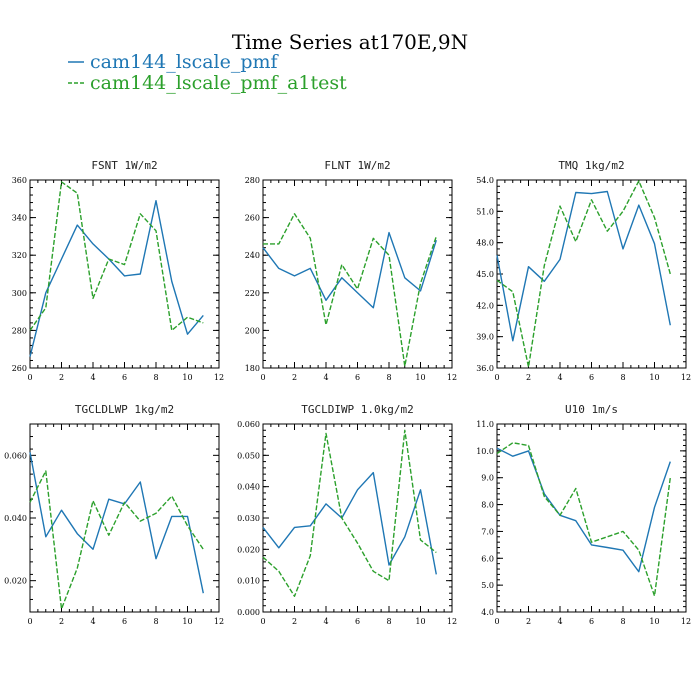 The height and width of the screenshot is (700, 700). What do you see at coordinates (248, 581) in the screenshot?
I see `y-tick-label: 0.010` at bounding box center [248, 581].